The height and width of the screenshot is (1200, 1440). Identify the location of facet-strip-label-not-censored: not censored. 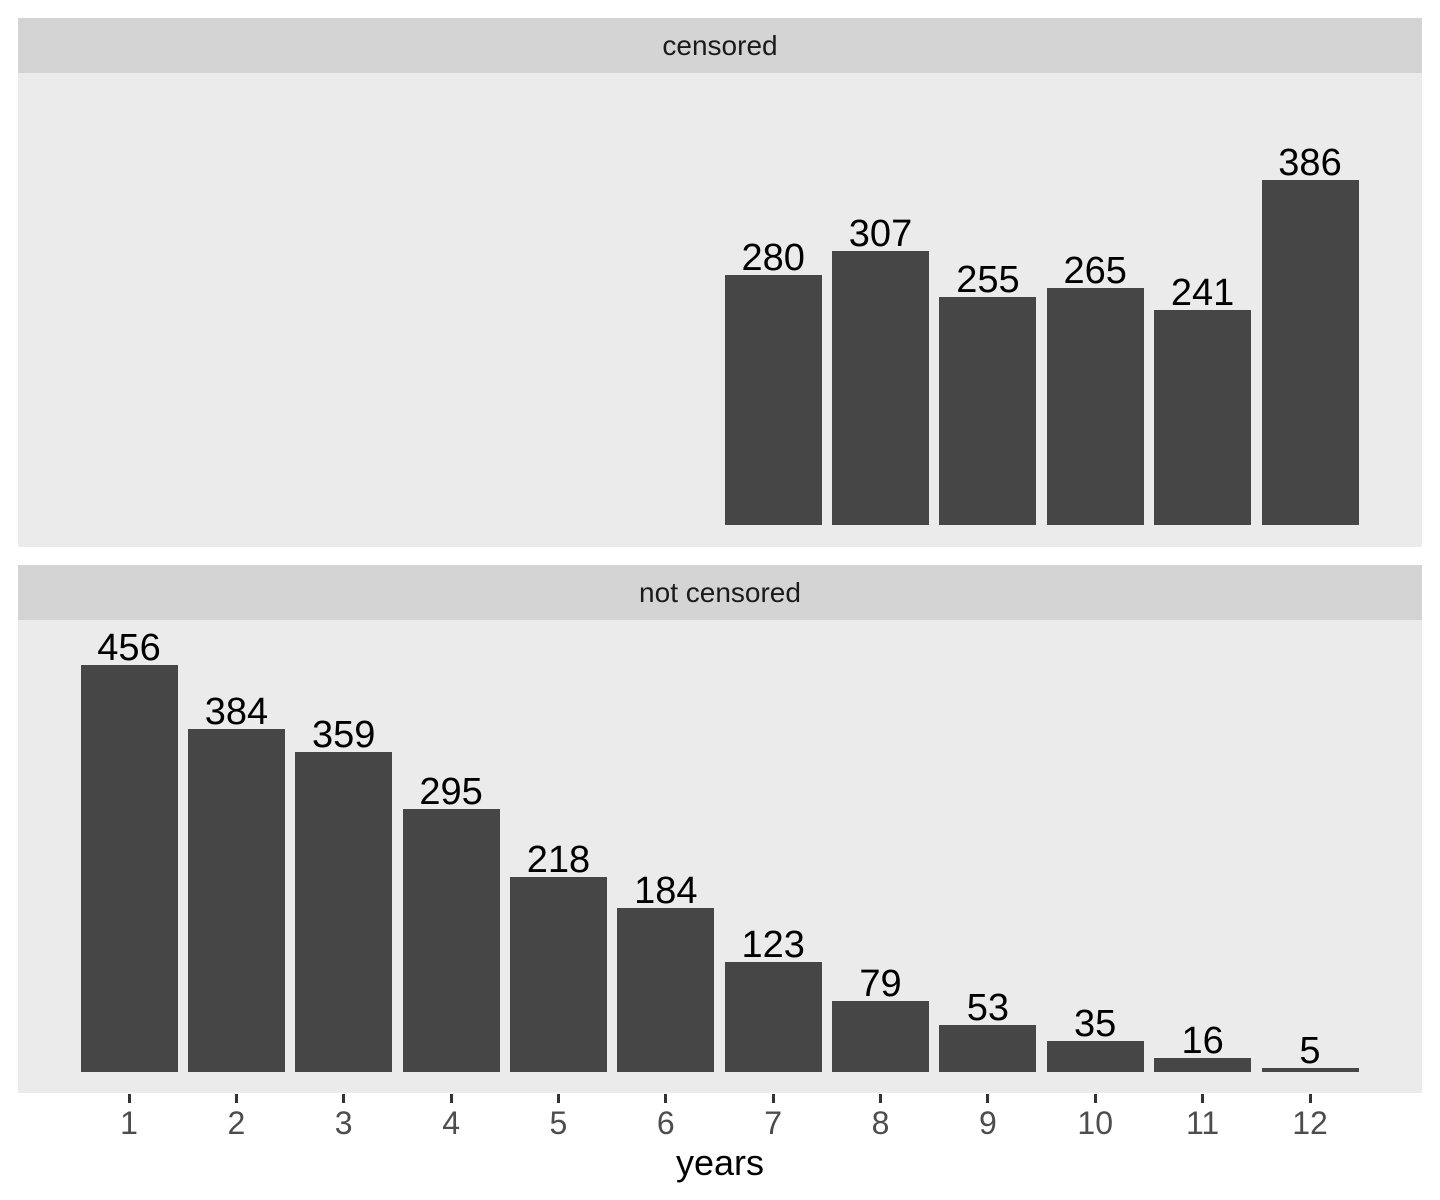
(720, 592).